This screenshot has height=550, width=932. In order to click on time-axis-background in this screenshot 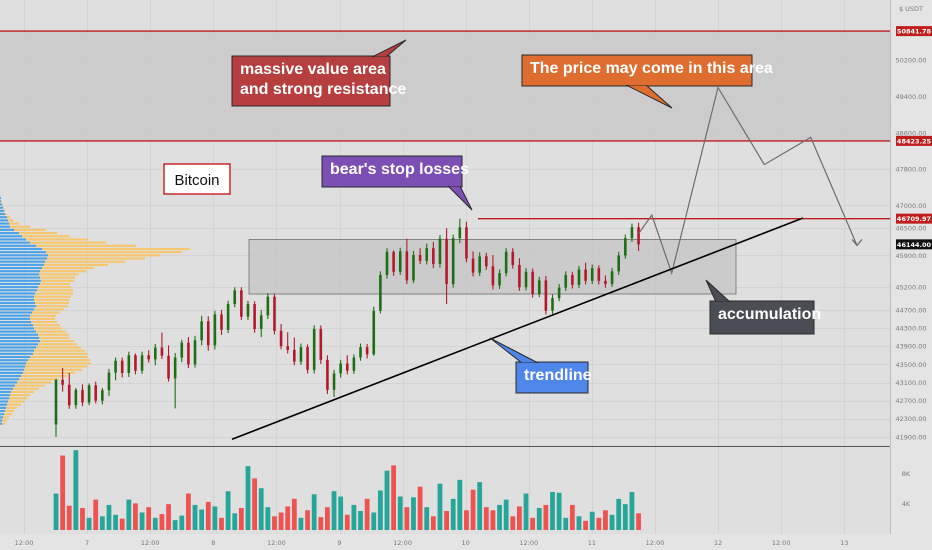, I will do `click(445, 542)`.